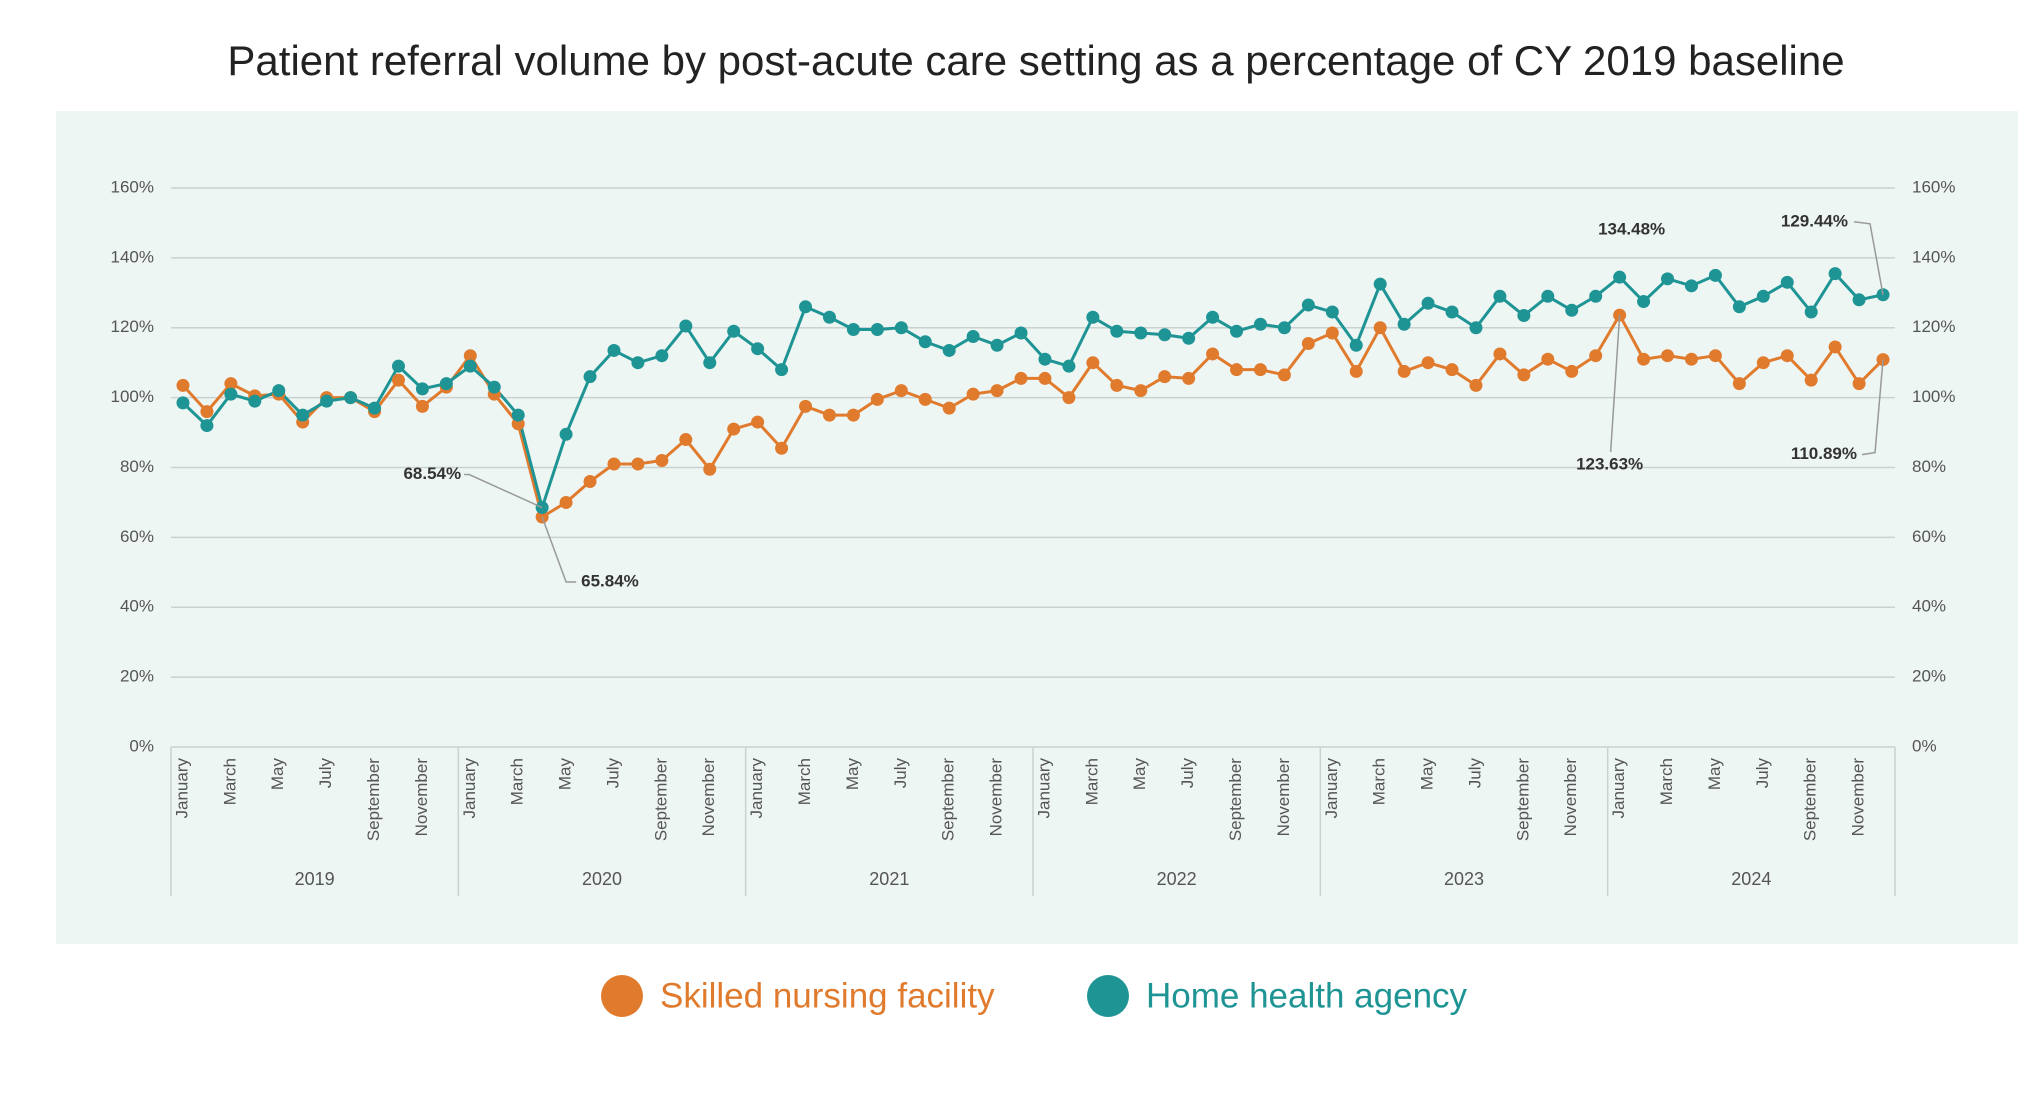 The width and height of the screenshot is (2040, 1098). What do you see at coordinates (137, 466) in the screenshot?
I see `y-tick-label: 80%` at bounding box center [137, 466].